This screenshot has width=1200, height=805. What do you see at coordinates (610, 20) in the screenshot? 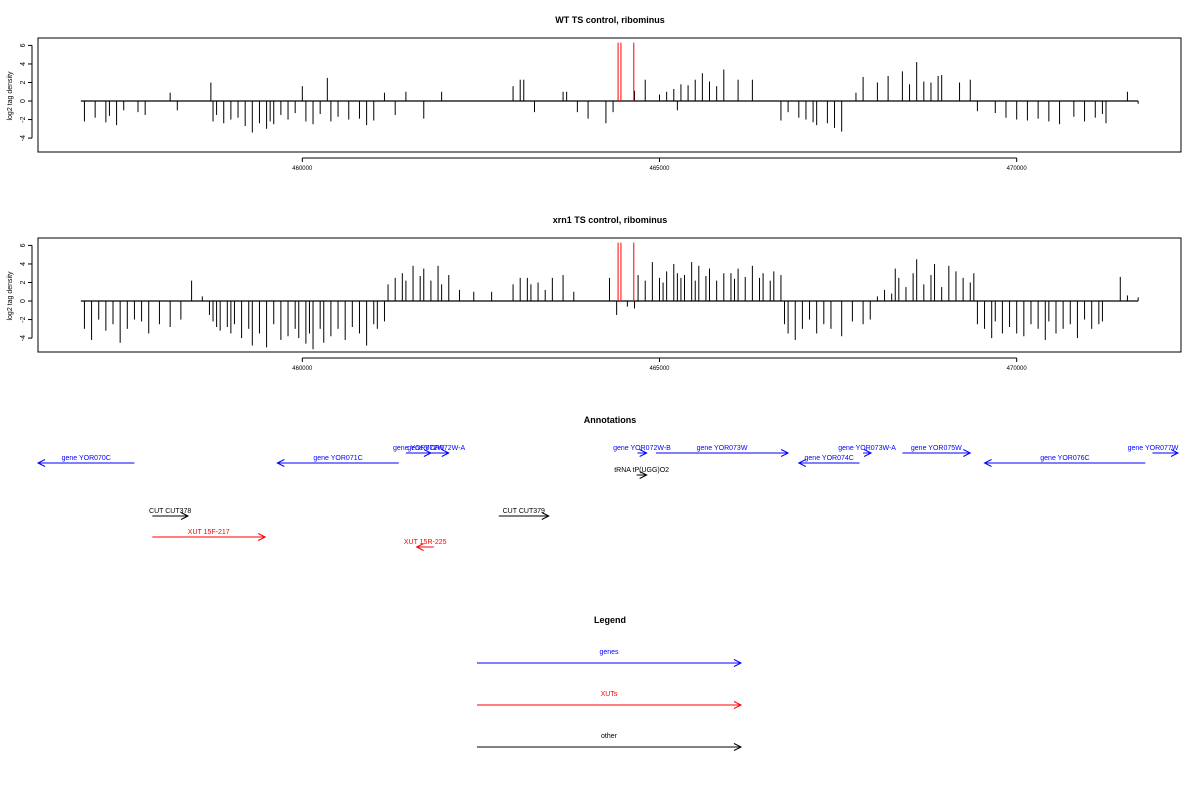
I see `panel-title: WT TS control, ribominus` at bounding box center [610, 20].